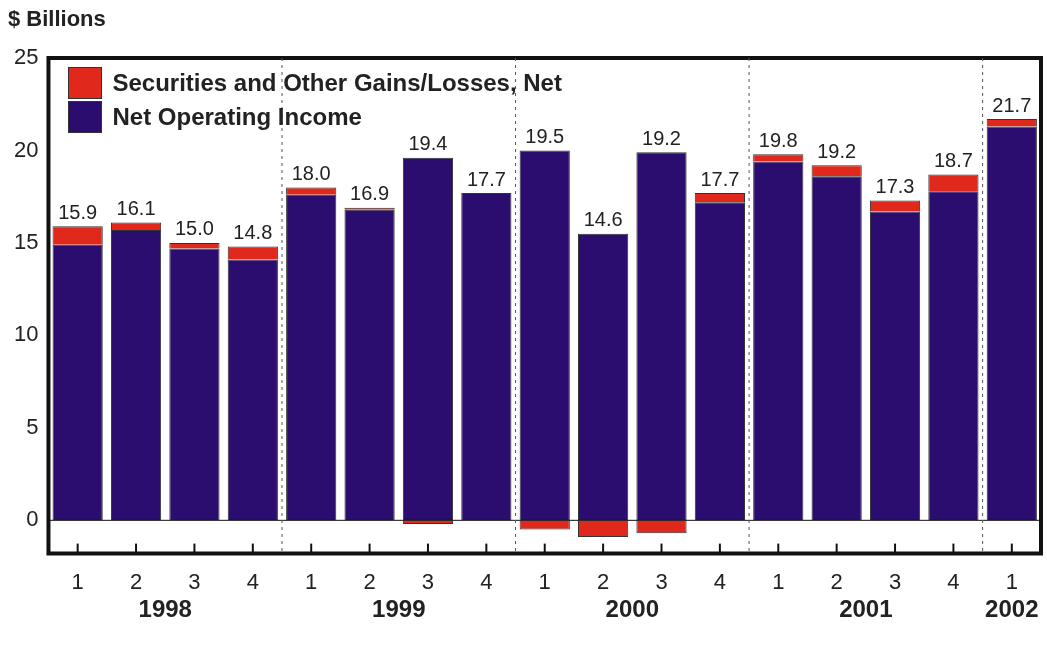 The height and width of the screenshot is (652, 1047). I want to click on y-axis-title: $ Billions, so click(57, 19).